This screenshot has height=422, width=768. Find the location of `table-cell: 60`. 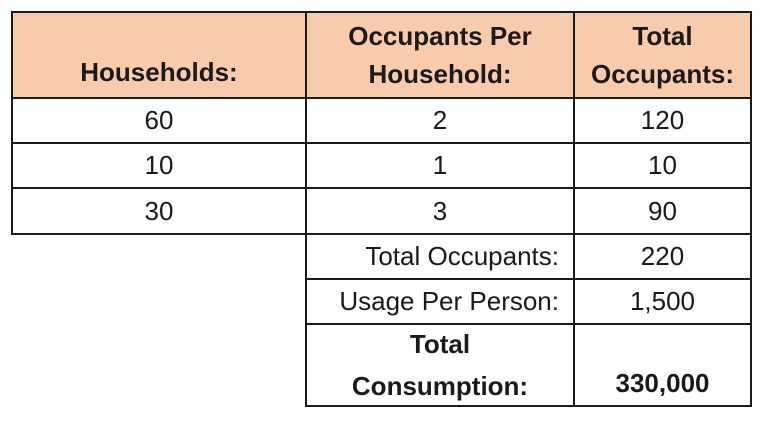

table-cell: 60 is located at coordinates (159, 120).